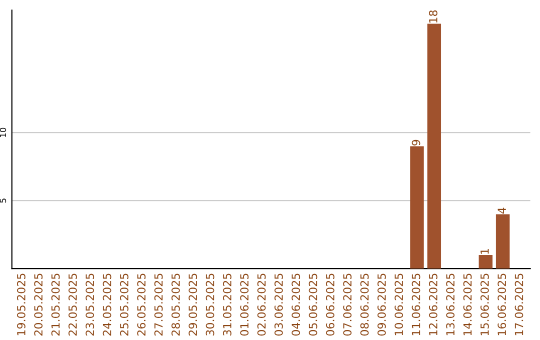 This screenshot has width=540, height=340. What do you see at coordinates (433, 16) in the screenshot?
I see `data-label: 18` at bounding box center [433, 16].